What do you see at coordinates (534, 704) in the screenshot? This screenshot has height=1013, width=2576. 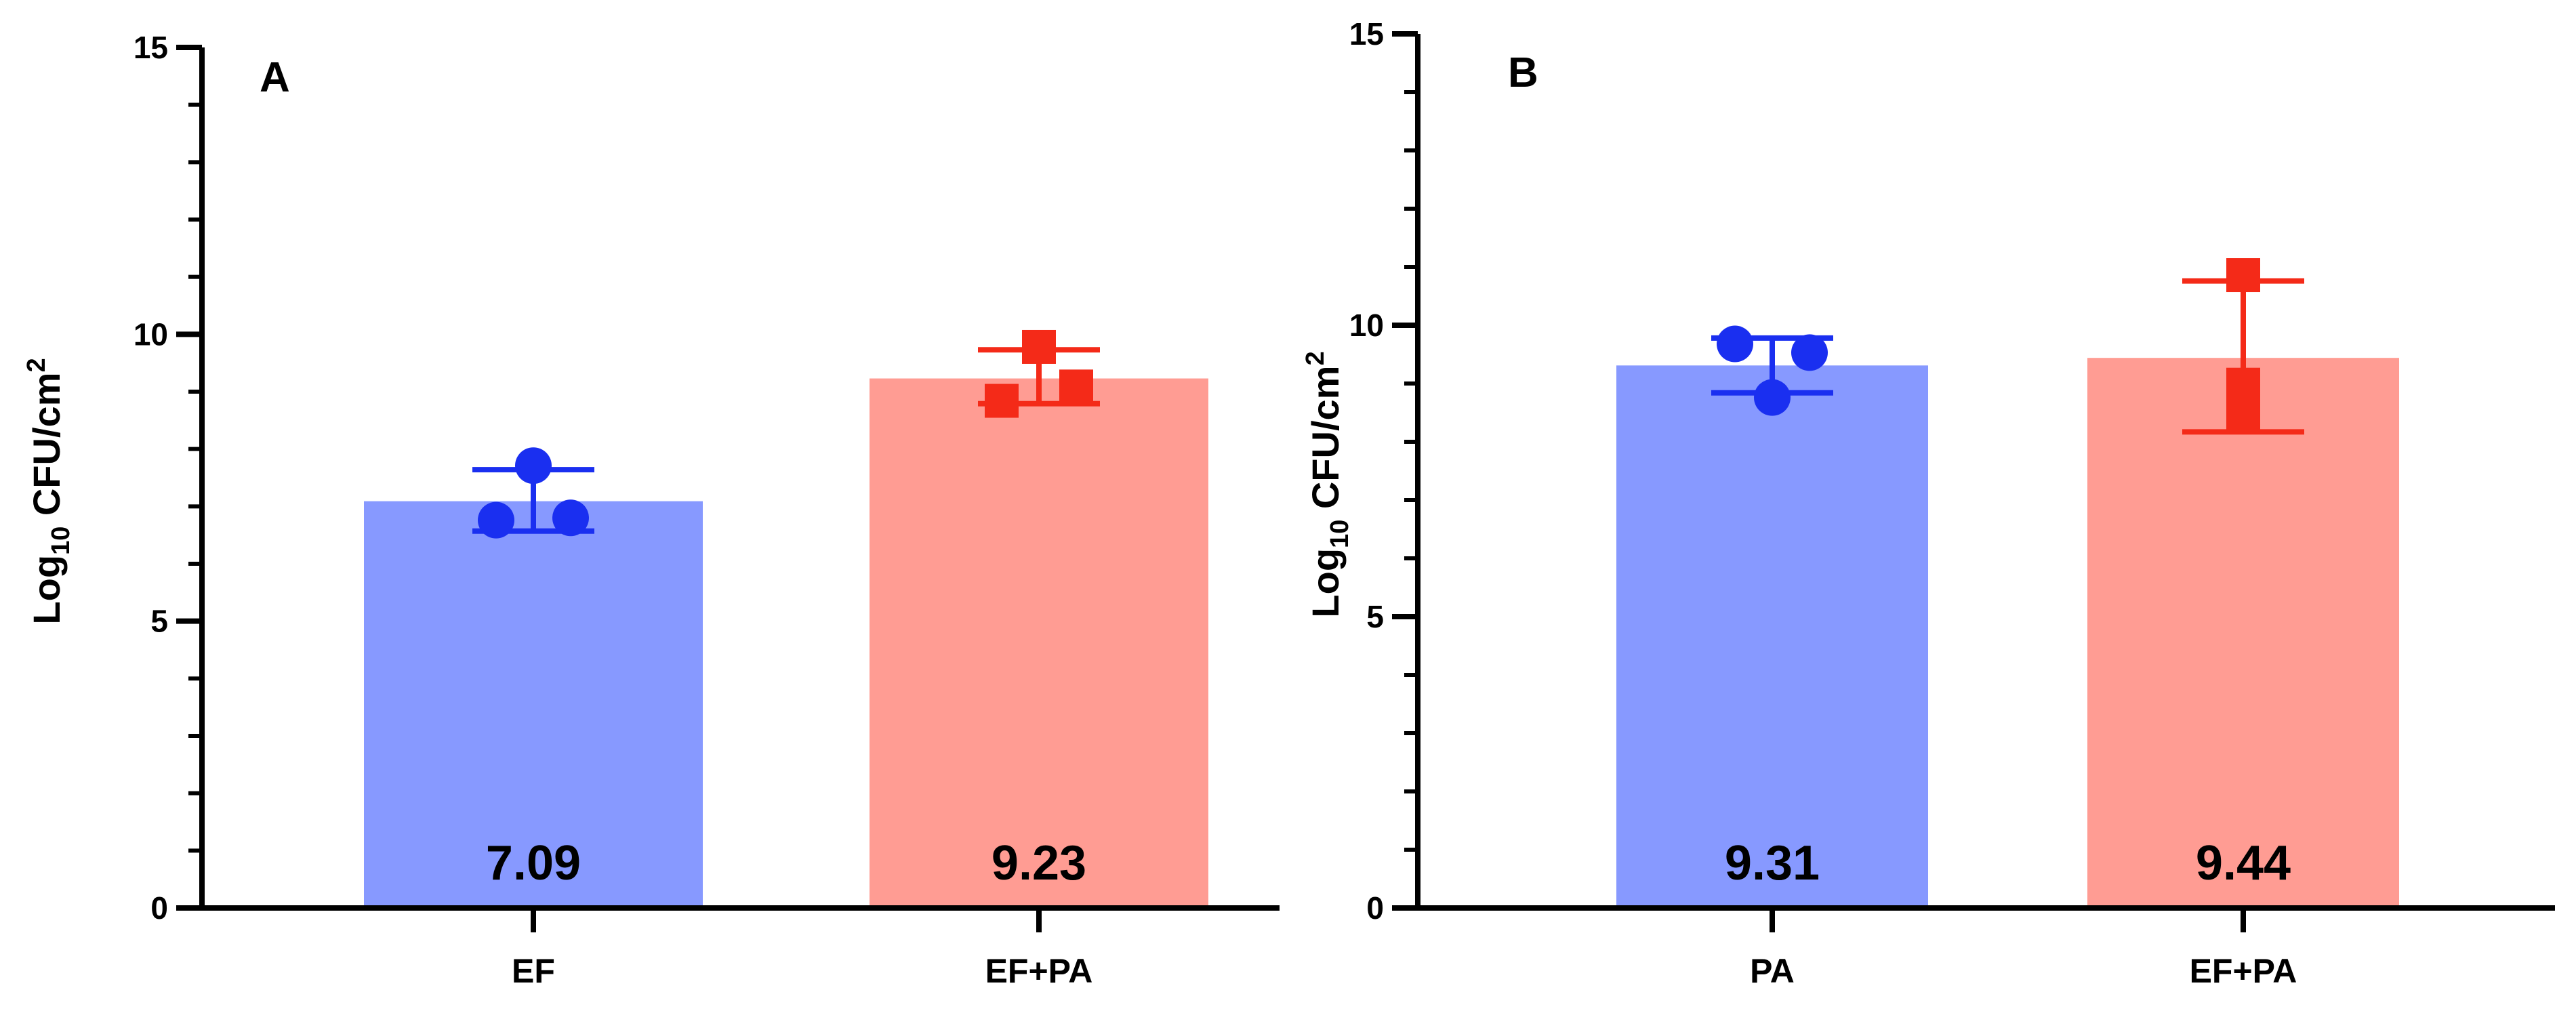 I see `panel-a-bar-ef` at bounding box center [534, 704].